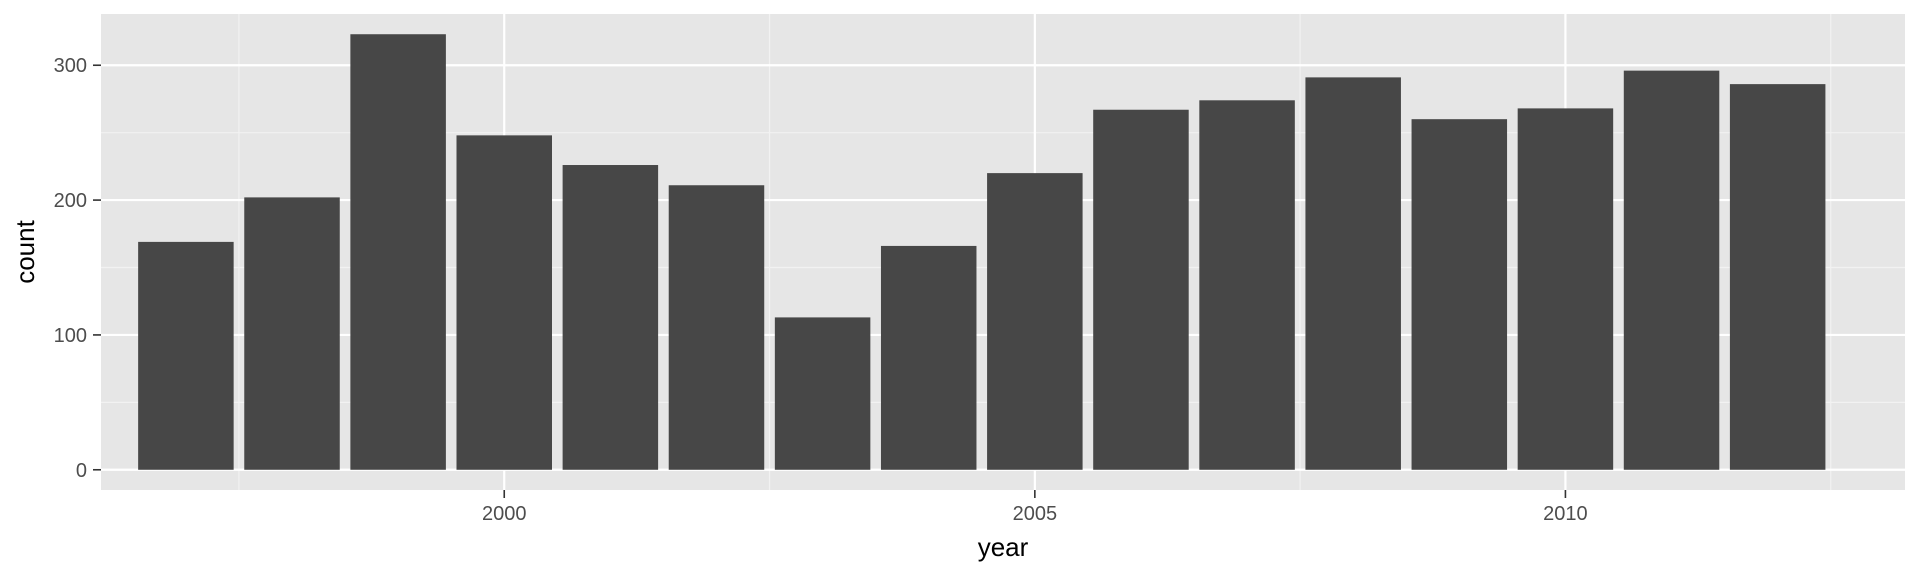 This screenshot has height=581, width=1920. I want to click on y-tick-label: 200, so click(70, 201).